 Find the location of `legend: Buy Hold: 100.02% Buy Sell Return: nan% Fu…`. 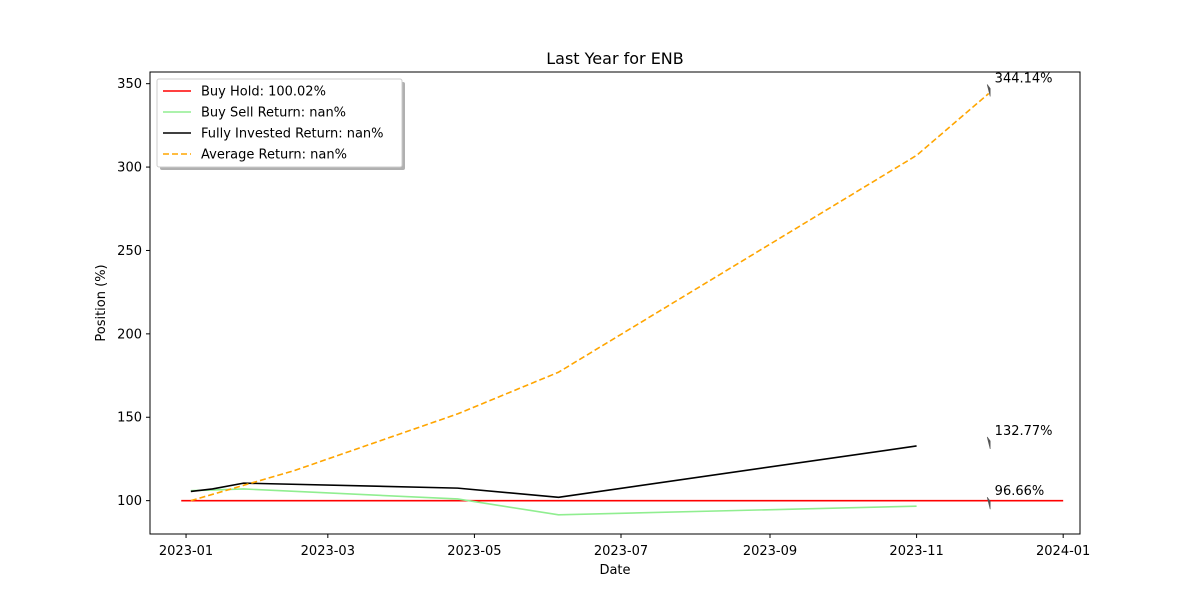

legend: Buy Hold: 100.02% Buy Sell Return: nan% Fu… is located at coordinates (280, 124).